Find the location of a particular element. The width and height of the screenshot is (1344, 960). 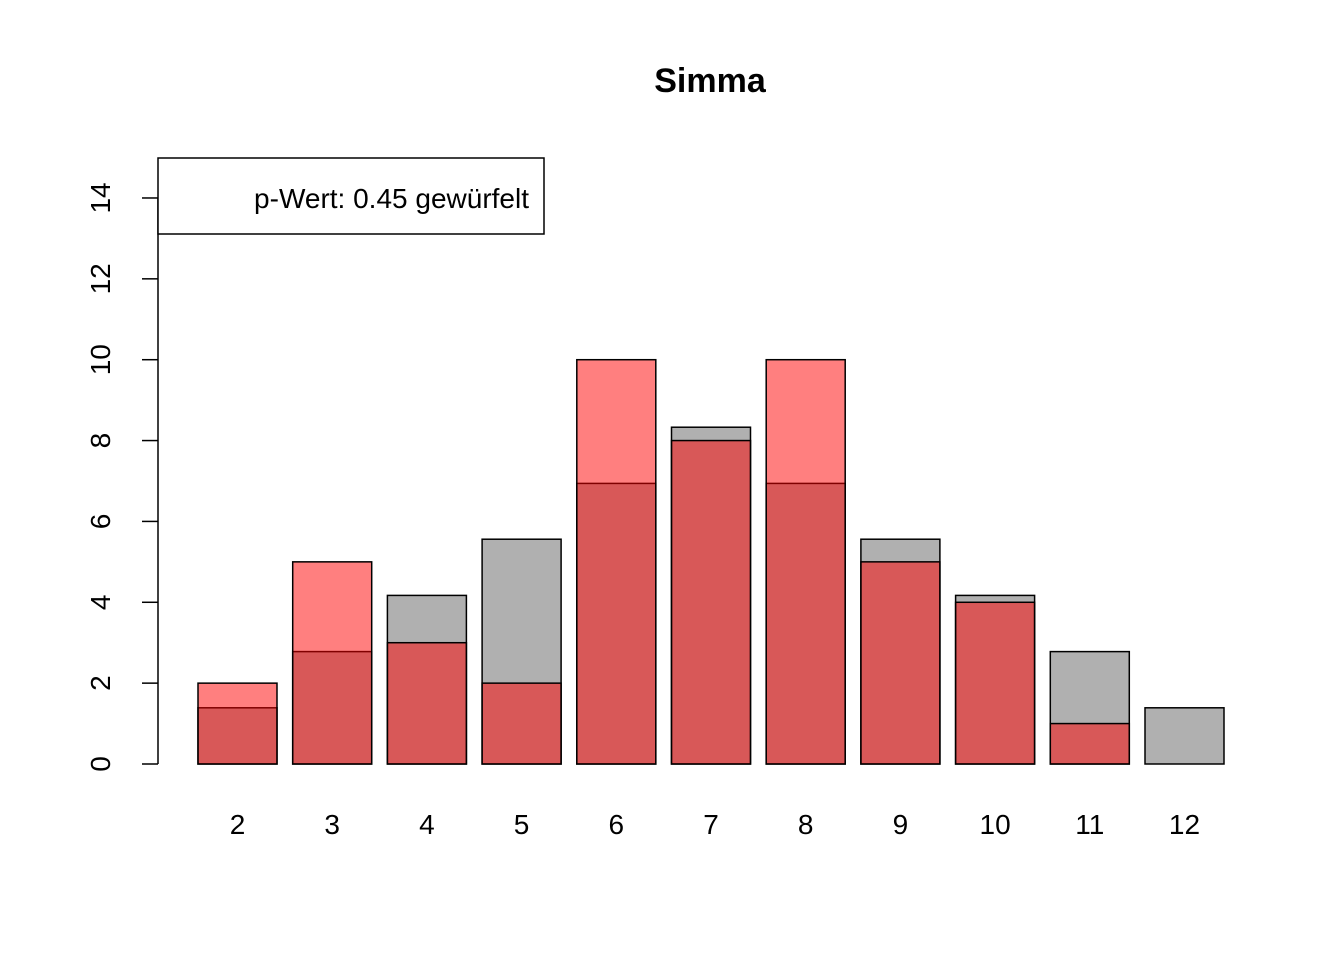

expected-bar is located at coordinates (1184, 736).